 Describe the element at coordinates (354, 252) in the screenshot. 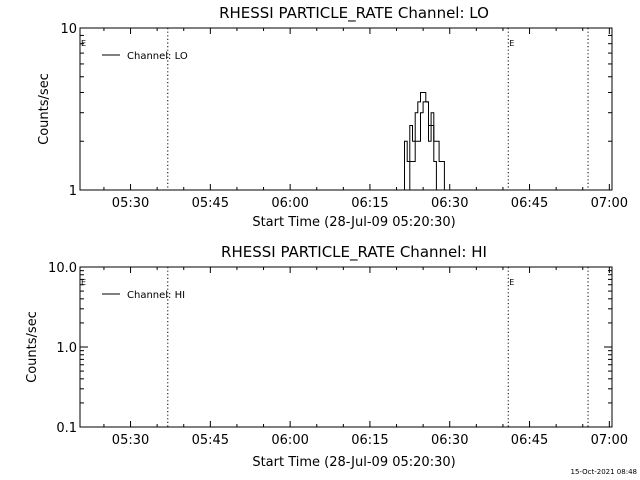

I see `chart-title: RHESSI PARTICLE_RATE Channel: HI` at that location.